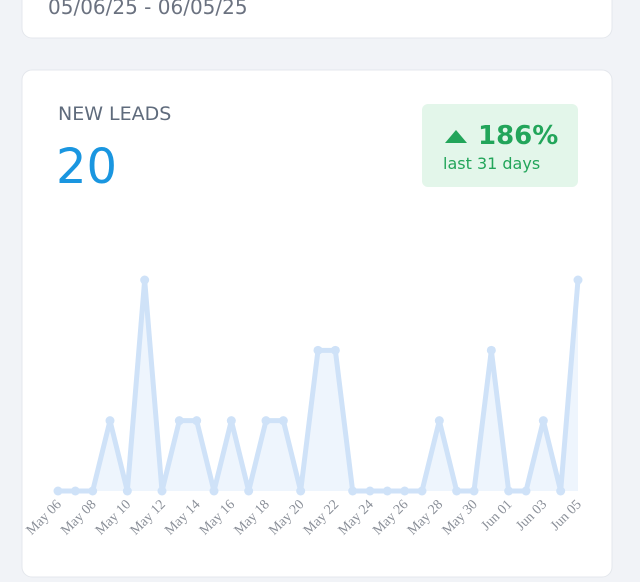 The image size is (640, 582). What do you see at coordinates (114, 114) in the screenshot?
I see `card-title: NEW LEADS` at bounding box center [114, 114].